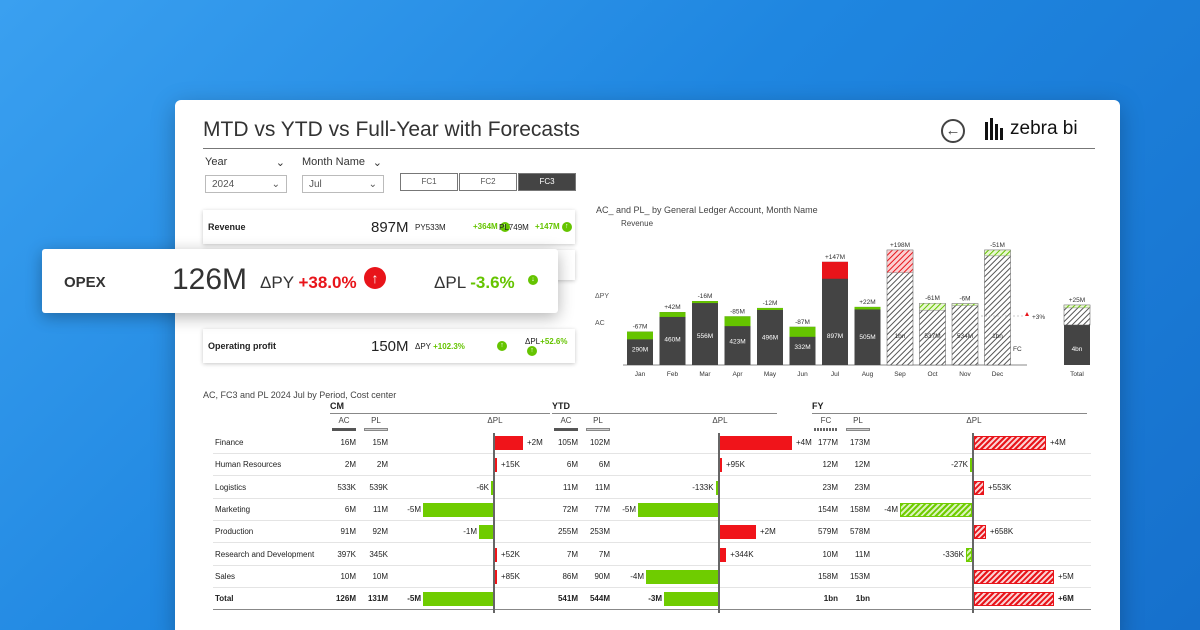 The width and height of the screenshot is (1200, 630). I want to click on back-arrow-icon: ←, so click(953, 131).